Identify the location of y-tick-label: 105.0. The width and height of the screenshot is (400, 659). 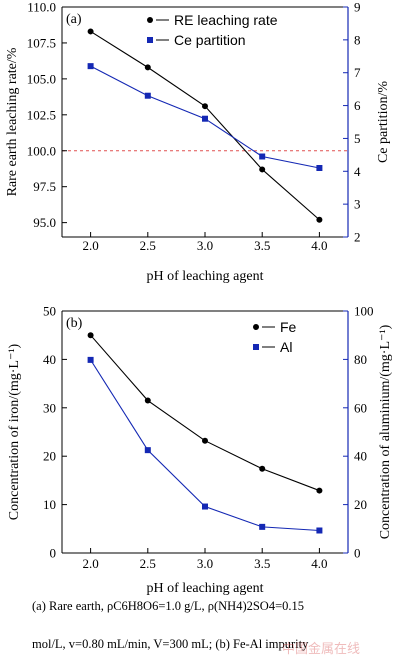
(41, 78).